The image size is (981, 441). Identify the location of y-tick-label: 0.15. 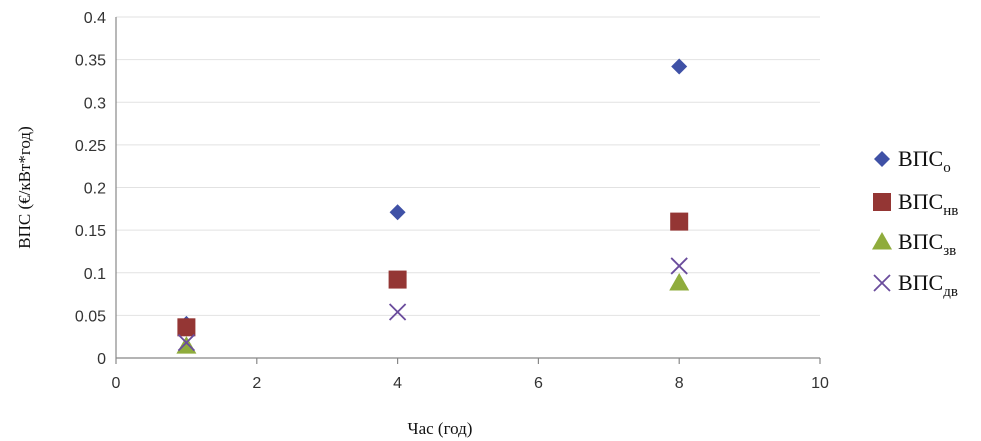
(90, 231).